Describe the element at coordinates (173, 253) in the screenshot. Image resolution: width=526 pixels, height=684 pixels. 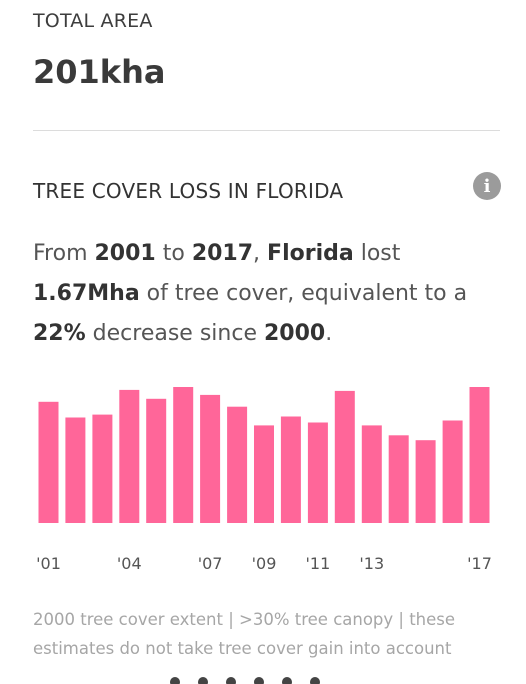
I see `sentence-text: to` at that location.